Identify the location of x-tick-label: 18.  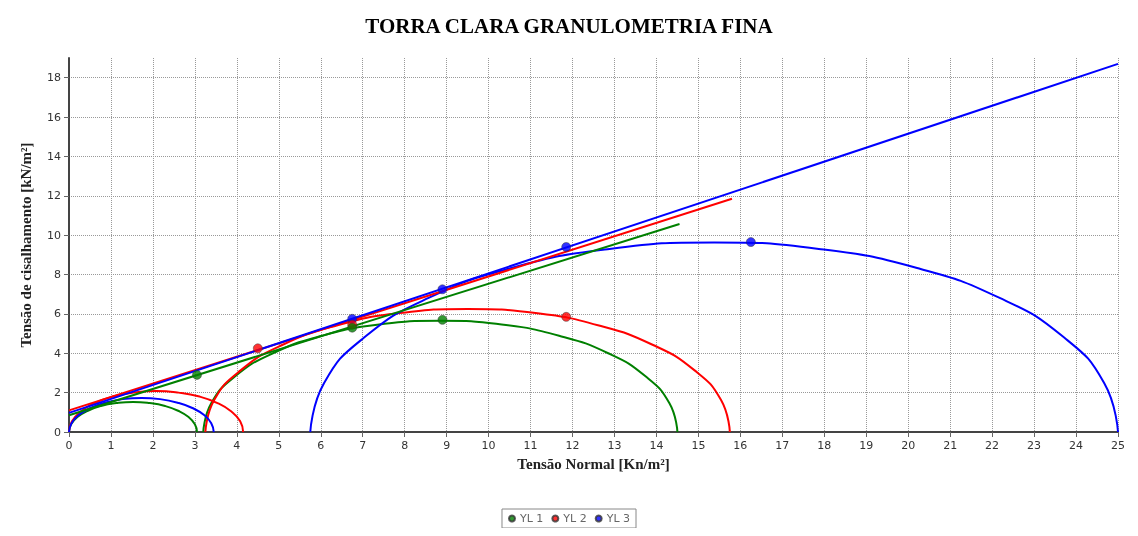
(824, 445).